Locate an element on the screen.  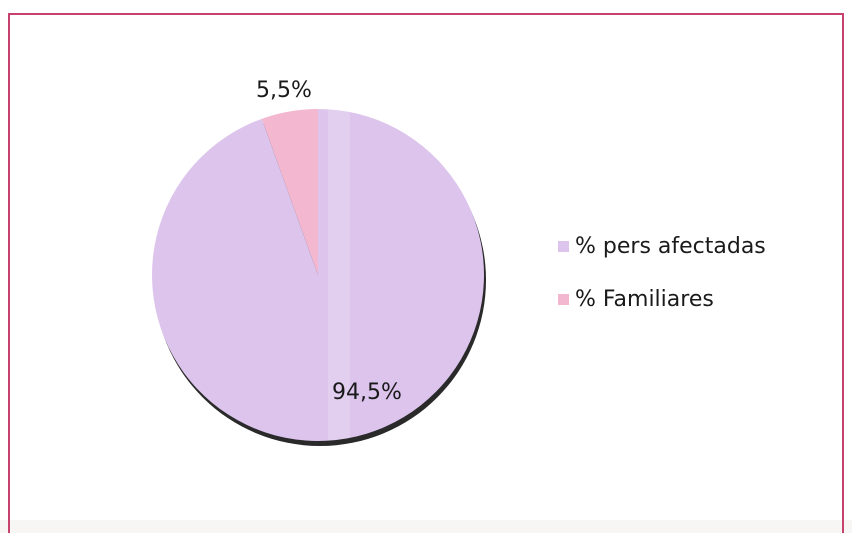
slice-familiares is located at coordinates (289, 192).